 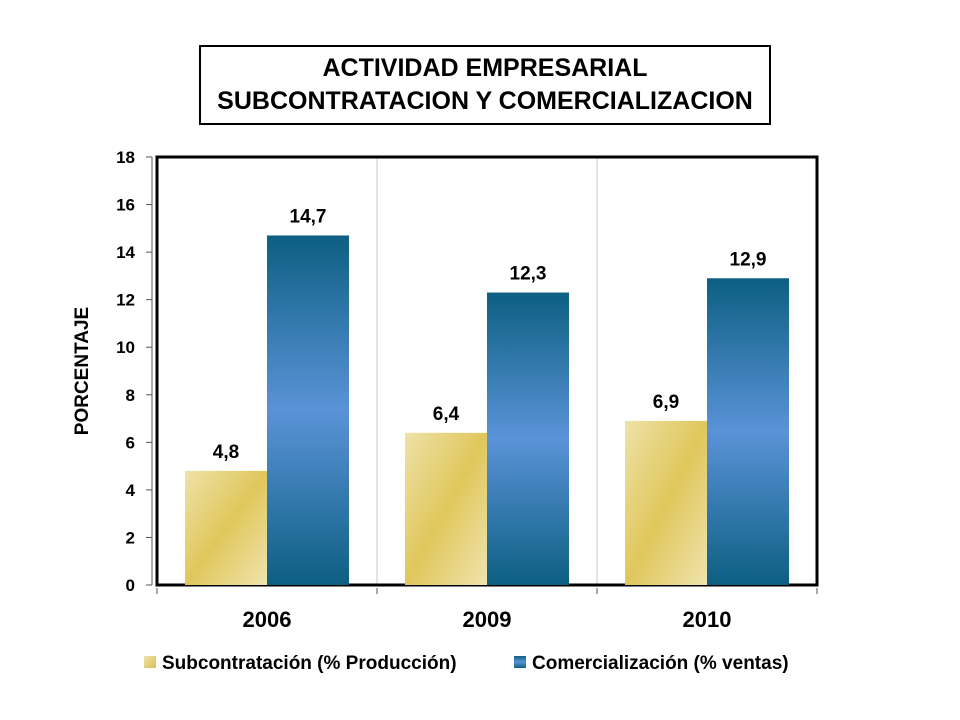 What do you see at coordinates (660, 663) in the screenshot?
I see `legend-label-comercializacion: Comercialización (% ventas)` at bounding box center [660, 663].